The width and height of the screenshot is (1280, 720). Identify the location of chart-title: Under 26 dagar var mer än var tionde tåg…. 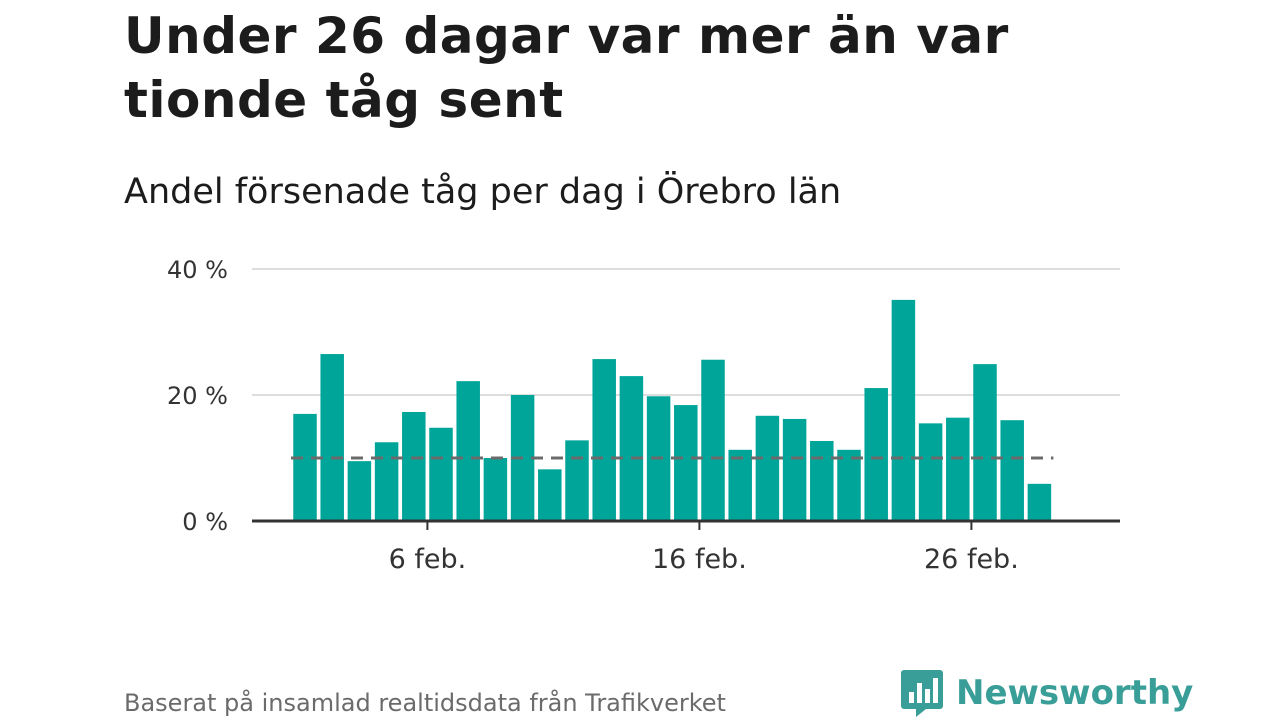
(566, 68).